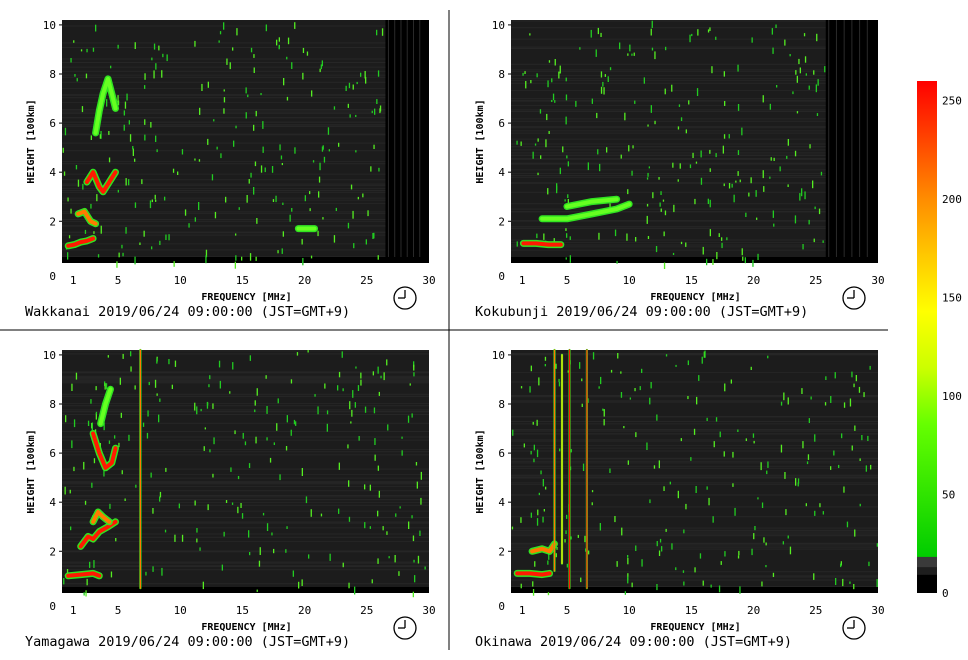  Describe the element at coordinates (480, 471) in the screenshot. I see `y-axis-label: HEIGHT [100km]` at that location.